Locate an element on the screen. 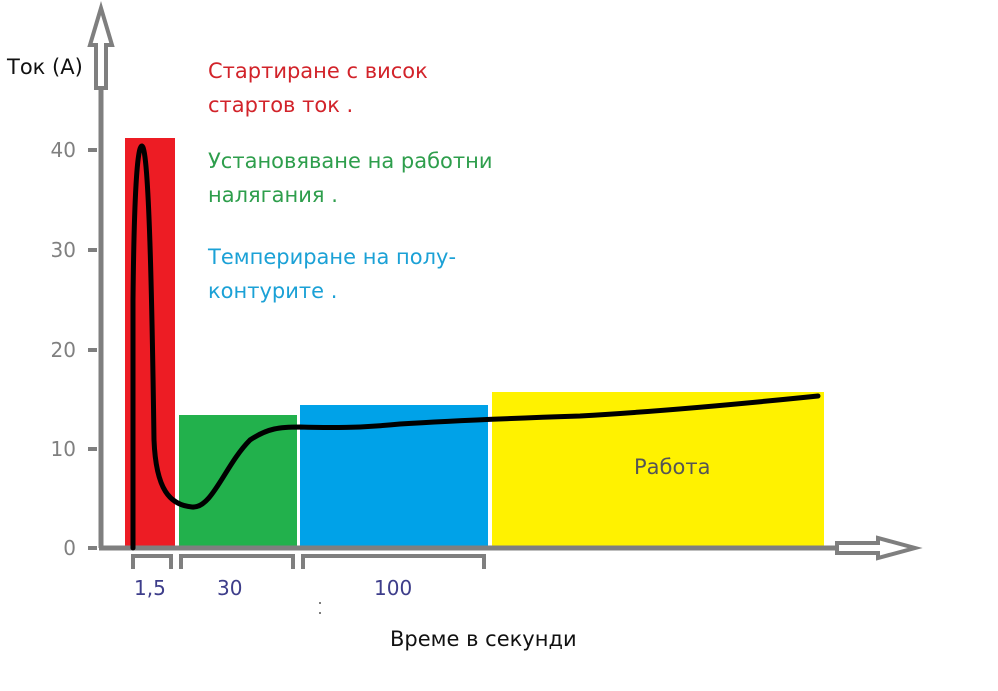 The width and height of the screenshot is (998, 691). annotation-start: Стартиране с висок стартов ток . is located at coordinates (318, 88).